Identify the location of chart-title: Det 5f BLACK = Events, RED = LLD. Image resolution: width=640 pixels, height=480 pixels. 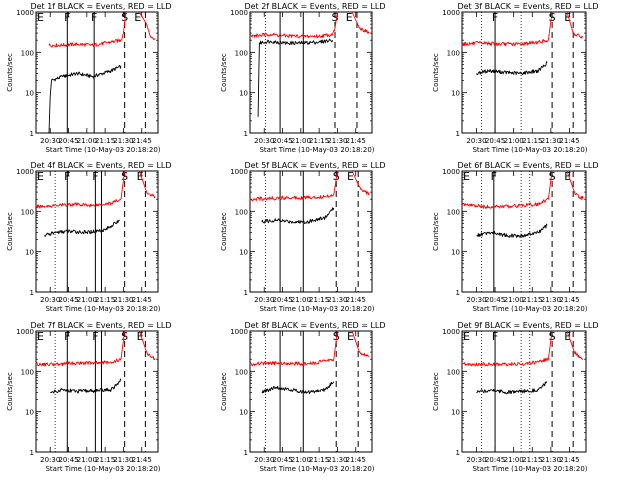
(314, 165).